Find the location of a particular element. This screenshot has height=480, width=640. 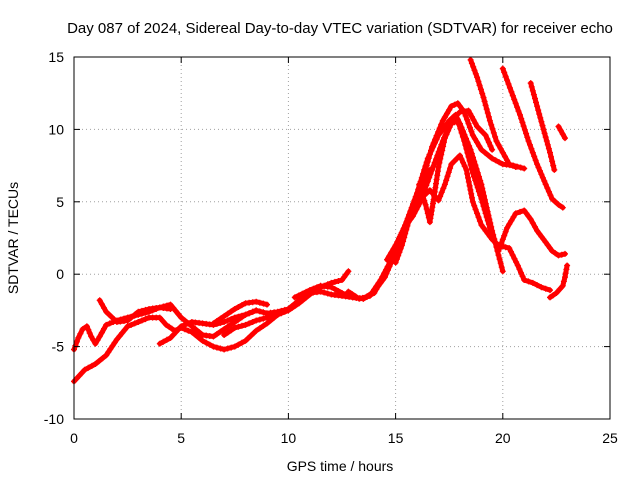

x-tick-label: 10 is located at coordinates (289, 438).